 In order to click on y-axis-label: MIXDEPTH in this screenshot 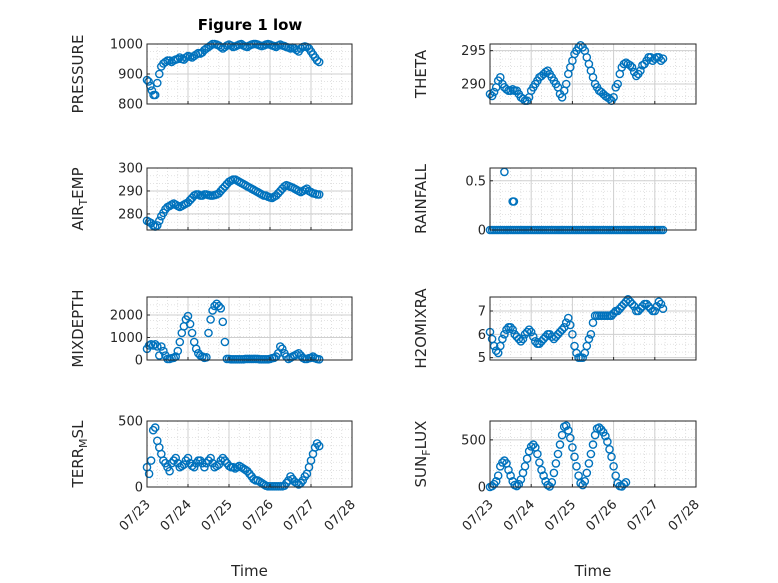, I will do `click(78, 328)`.